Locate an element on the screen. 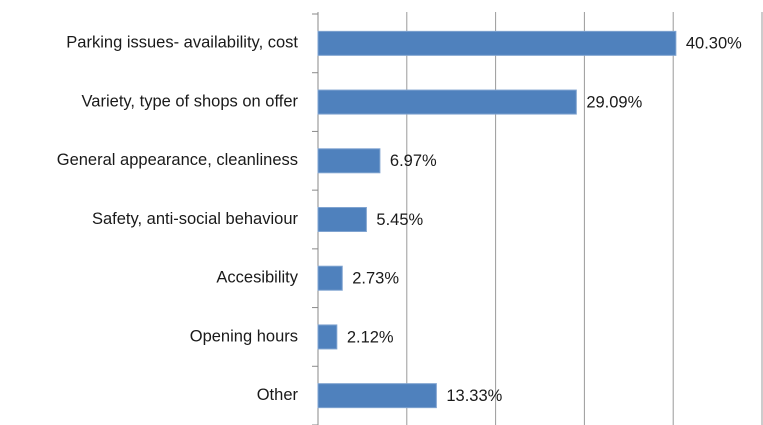 The height and width of the screenshot is (425, 763). y-tick-label: Variety, type of shops on offer is located at coordinates (190, 101).